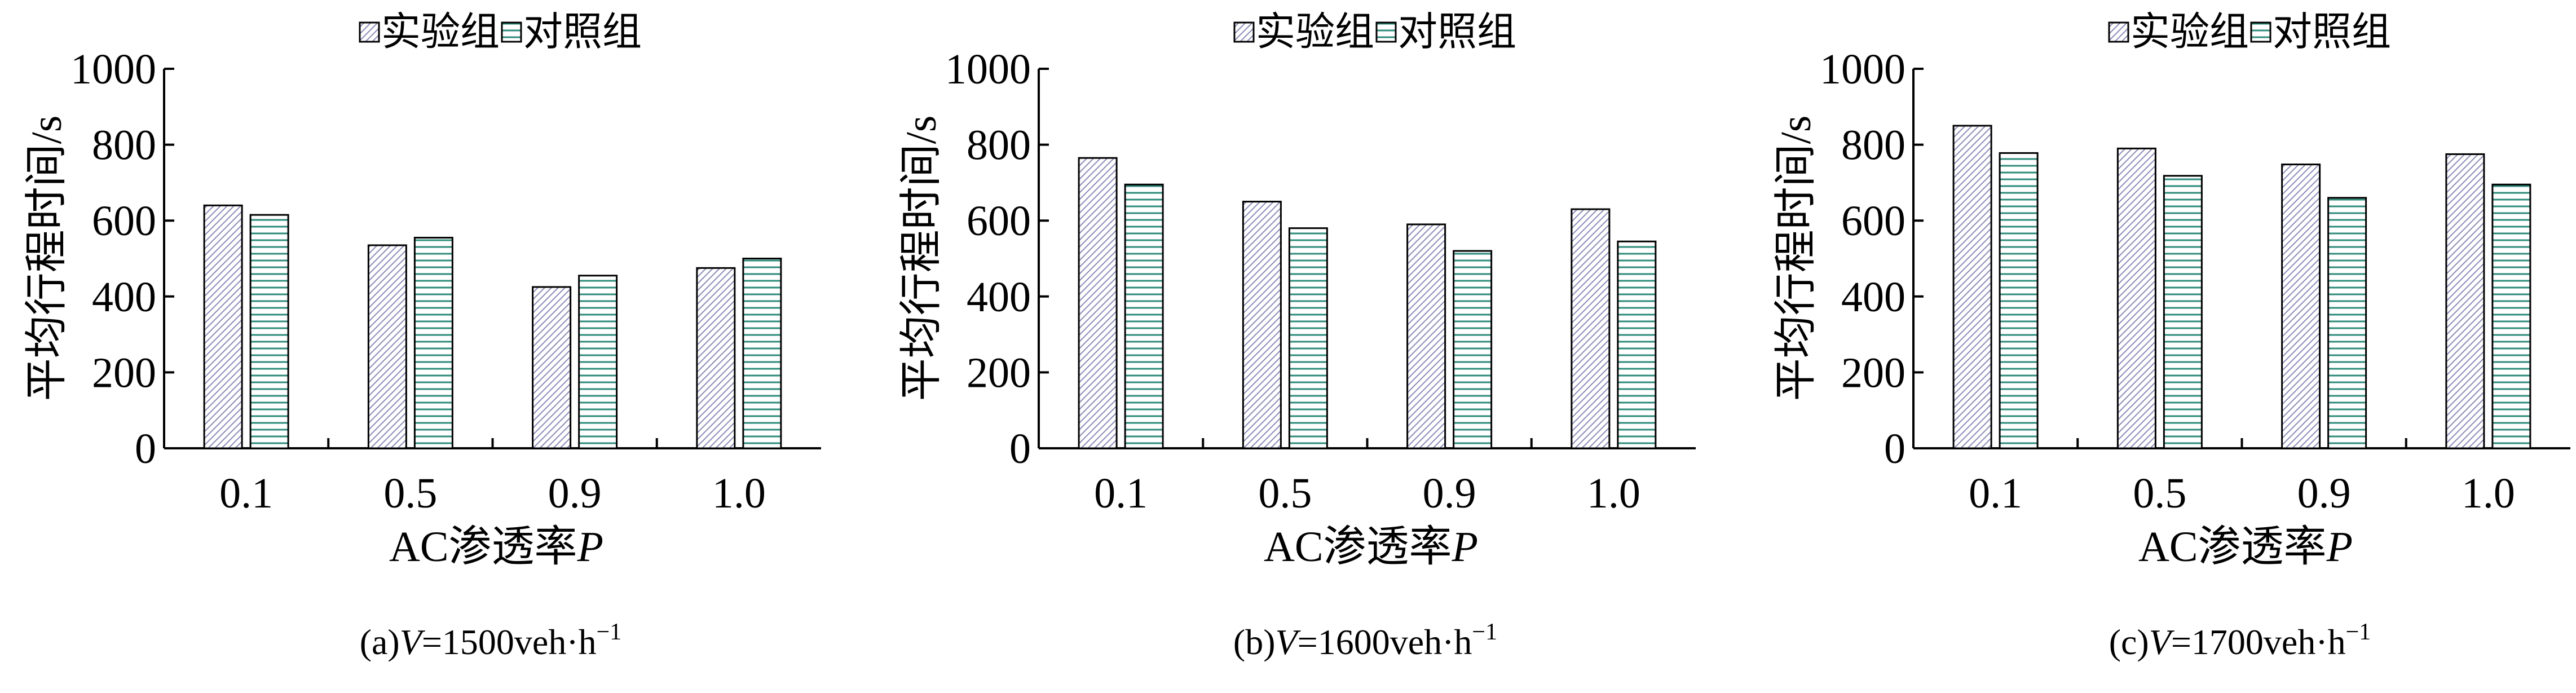 This screenshot has width=2576, height=693. I want to click on caption-label: (c), so click(2129, 642).